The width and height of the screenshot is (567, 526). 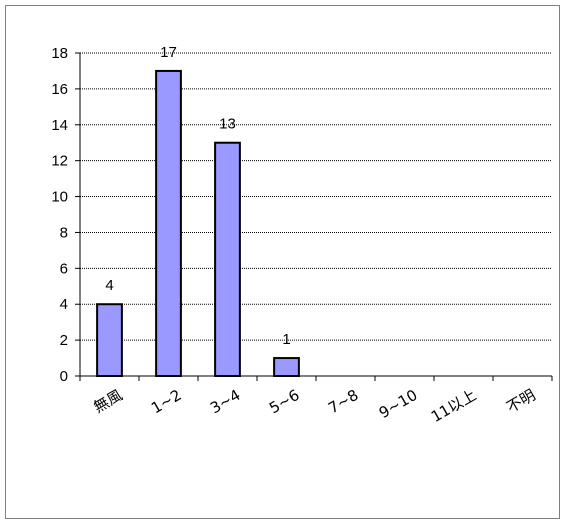 What do you see at coordinates (59, 161) in the screenshot?
I see `y-tick-label: 12` at bounding box center [59, 161].